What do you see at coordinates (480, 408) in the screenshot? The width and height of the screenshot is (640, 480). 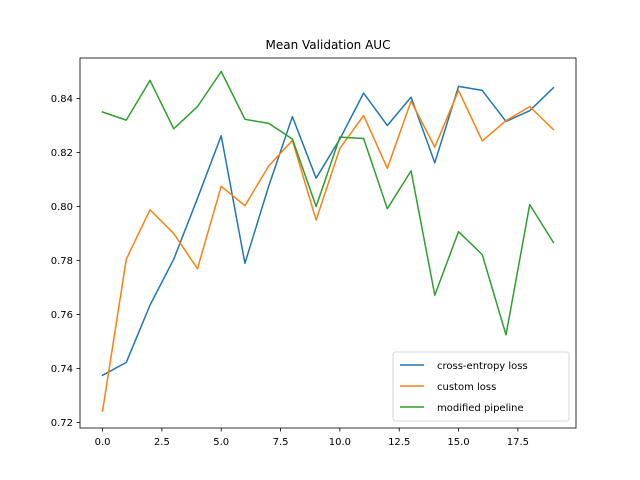 I see `legend-label: modified pipeline` at bounding box center [480, 408].